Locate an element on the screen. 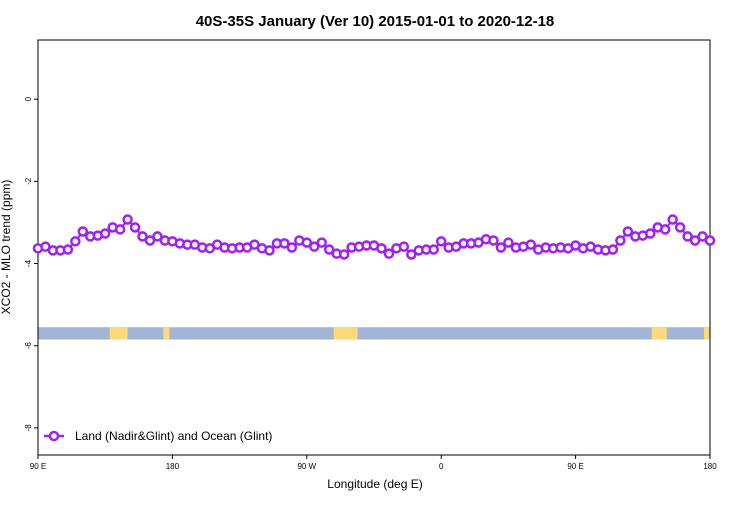 The height and width of the screenshot is (505, 750). y-tick-label: -6 is located at coordinates (28, 346).